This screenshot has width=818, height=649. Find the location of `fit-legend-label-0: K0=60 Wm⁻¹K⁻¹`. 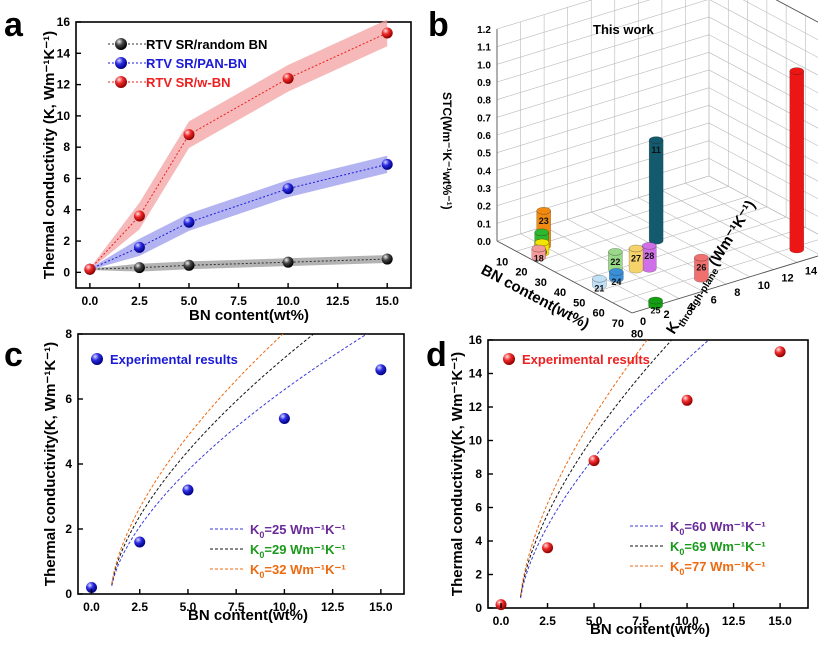

fit-legend-label-0: K0=60 Wm⁻¹K⁻¹ is located at coordinates (718, 528).